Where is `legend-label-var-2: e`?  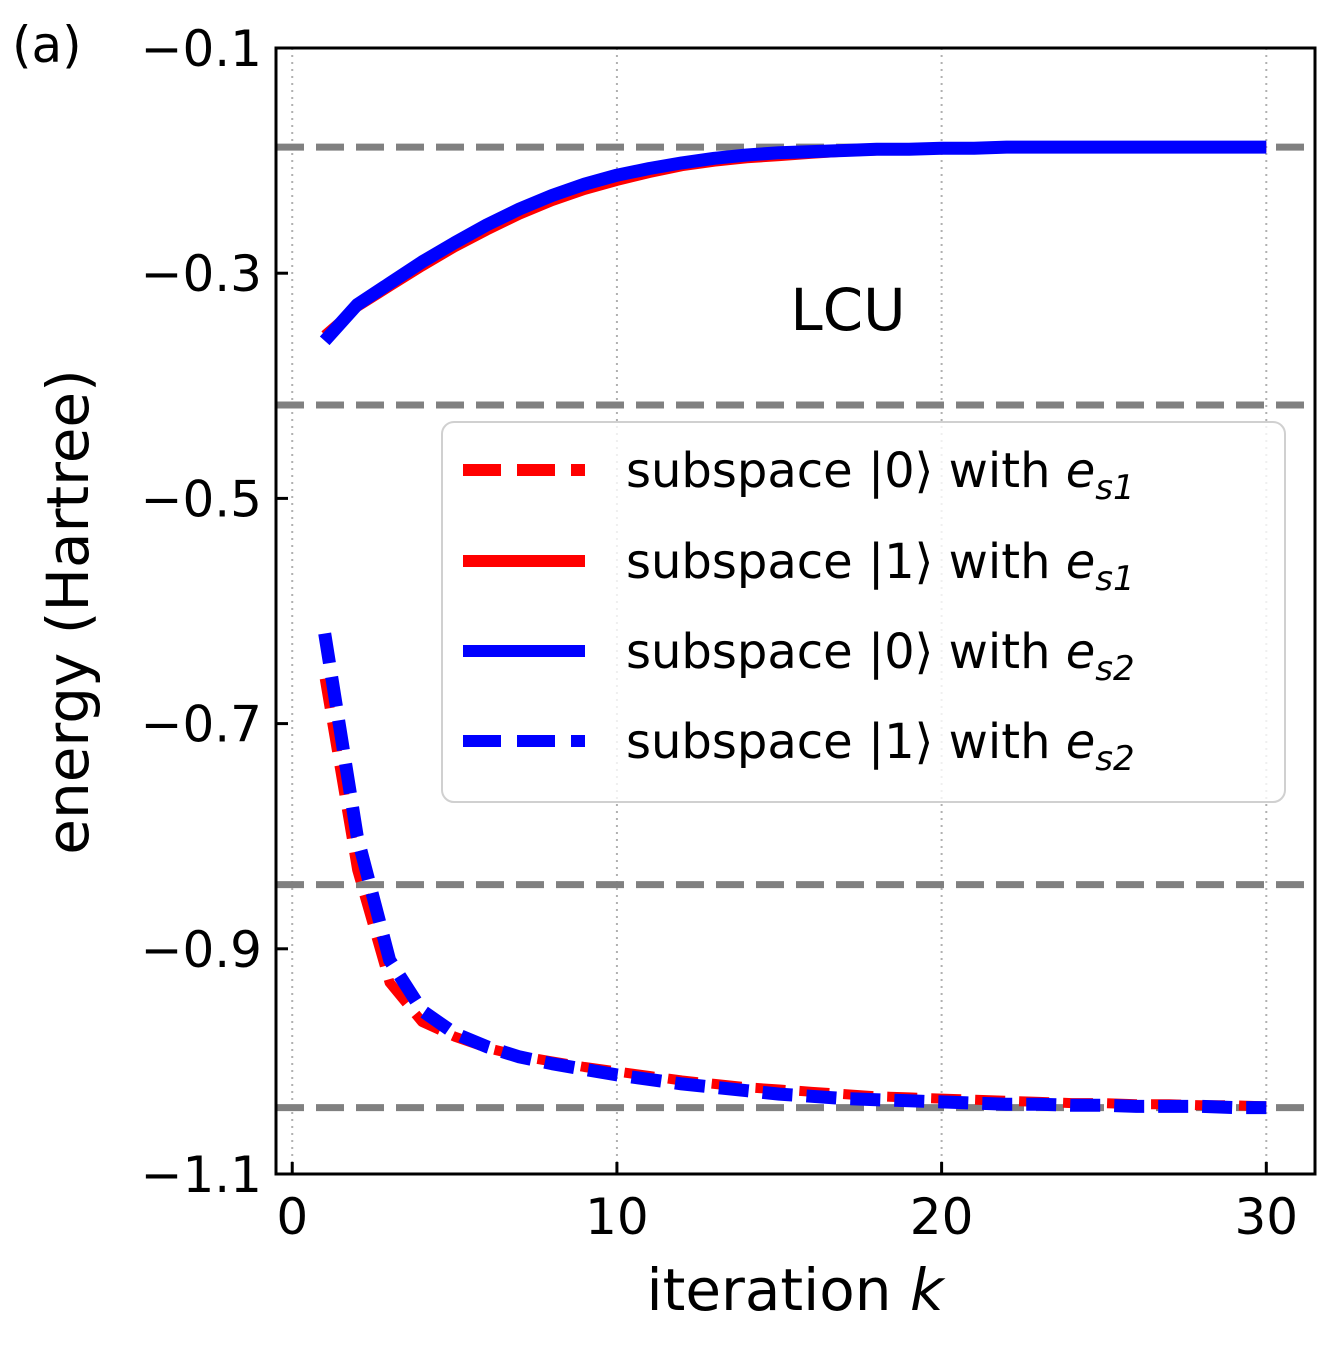
legend-label-var-2: e is located at coordinates (1081, 652).